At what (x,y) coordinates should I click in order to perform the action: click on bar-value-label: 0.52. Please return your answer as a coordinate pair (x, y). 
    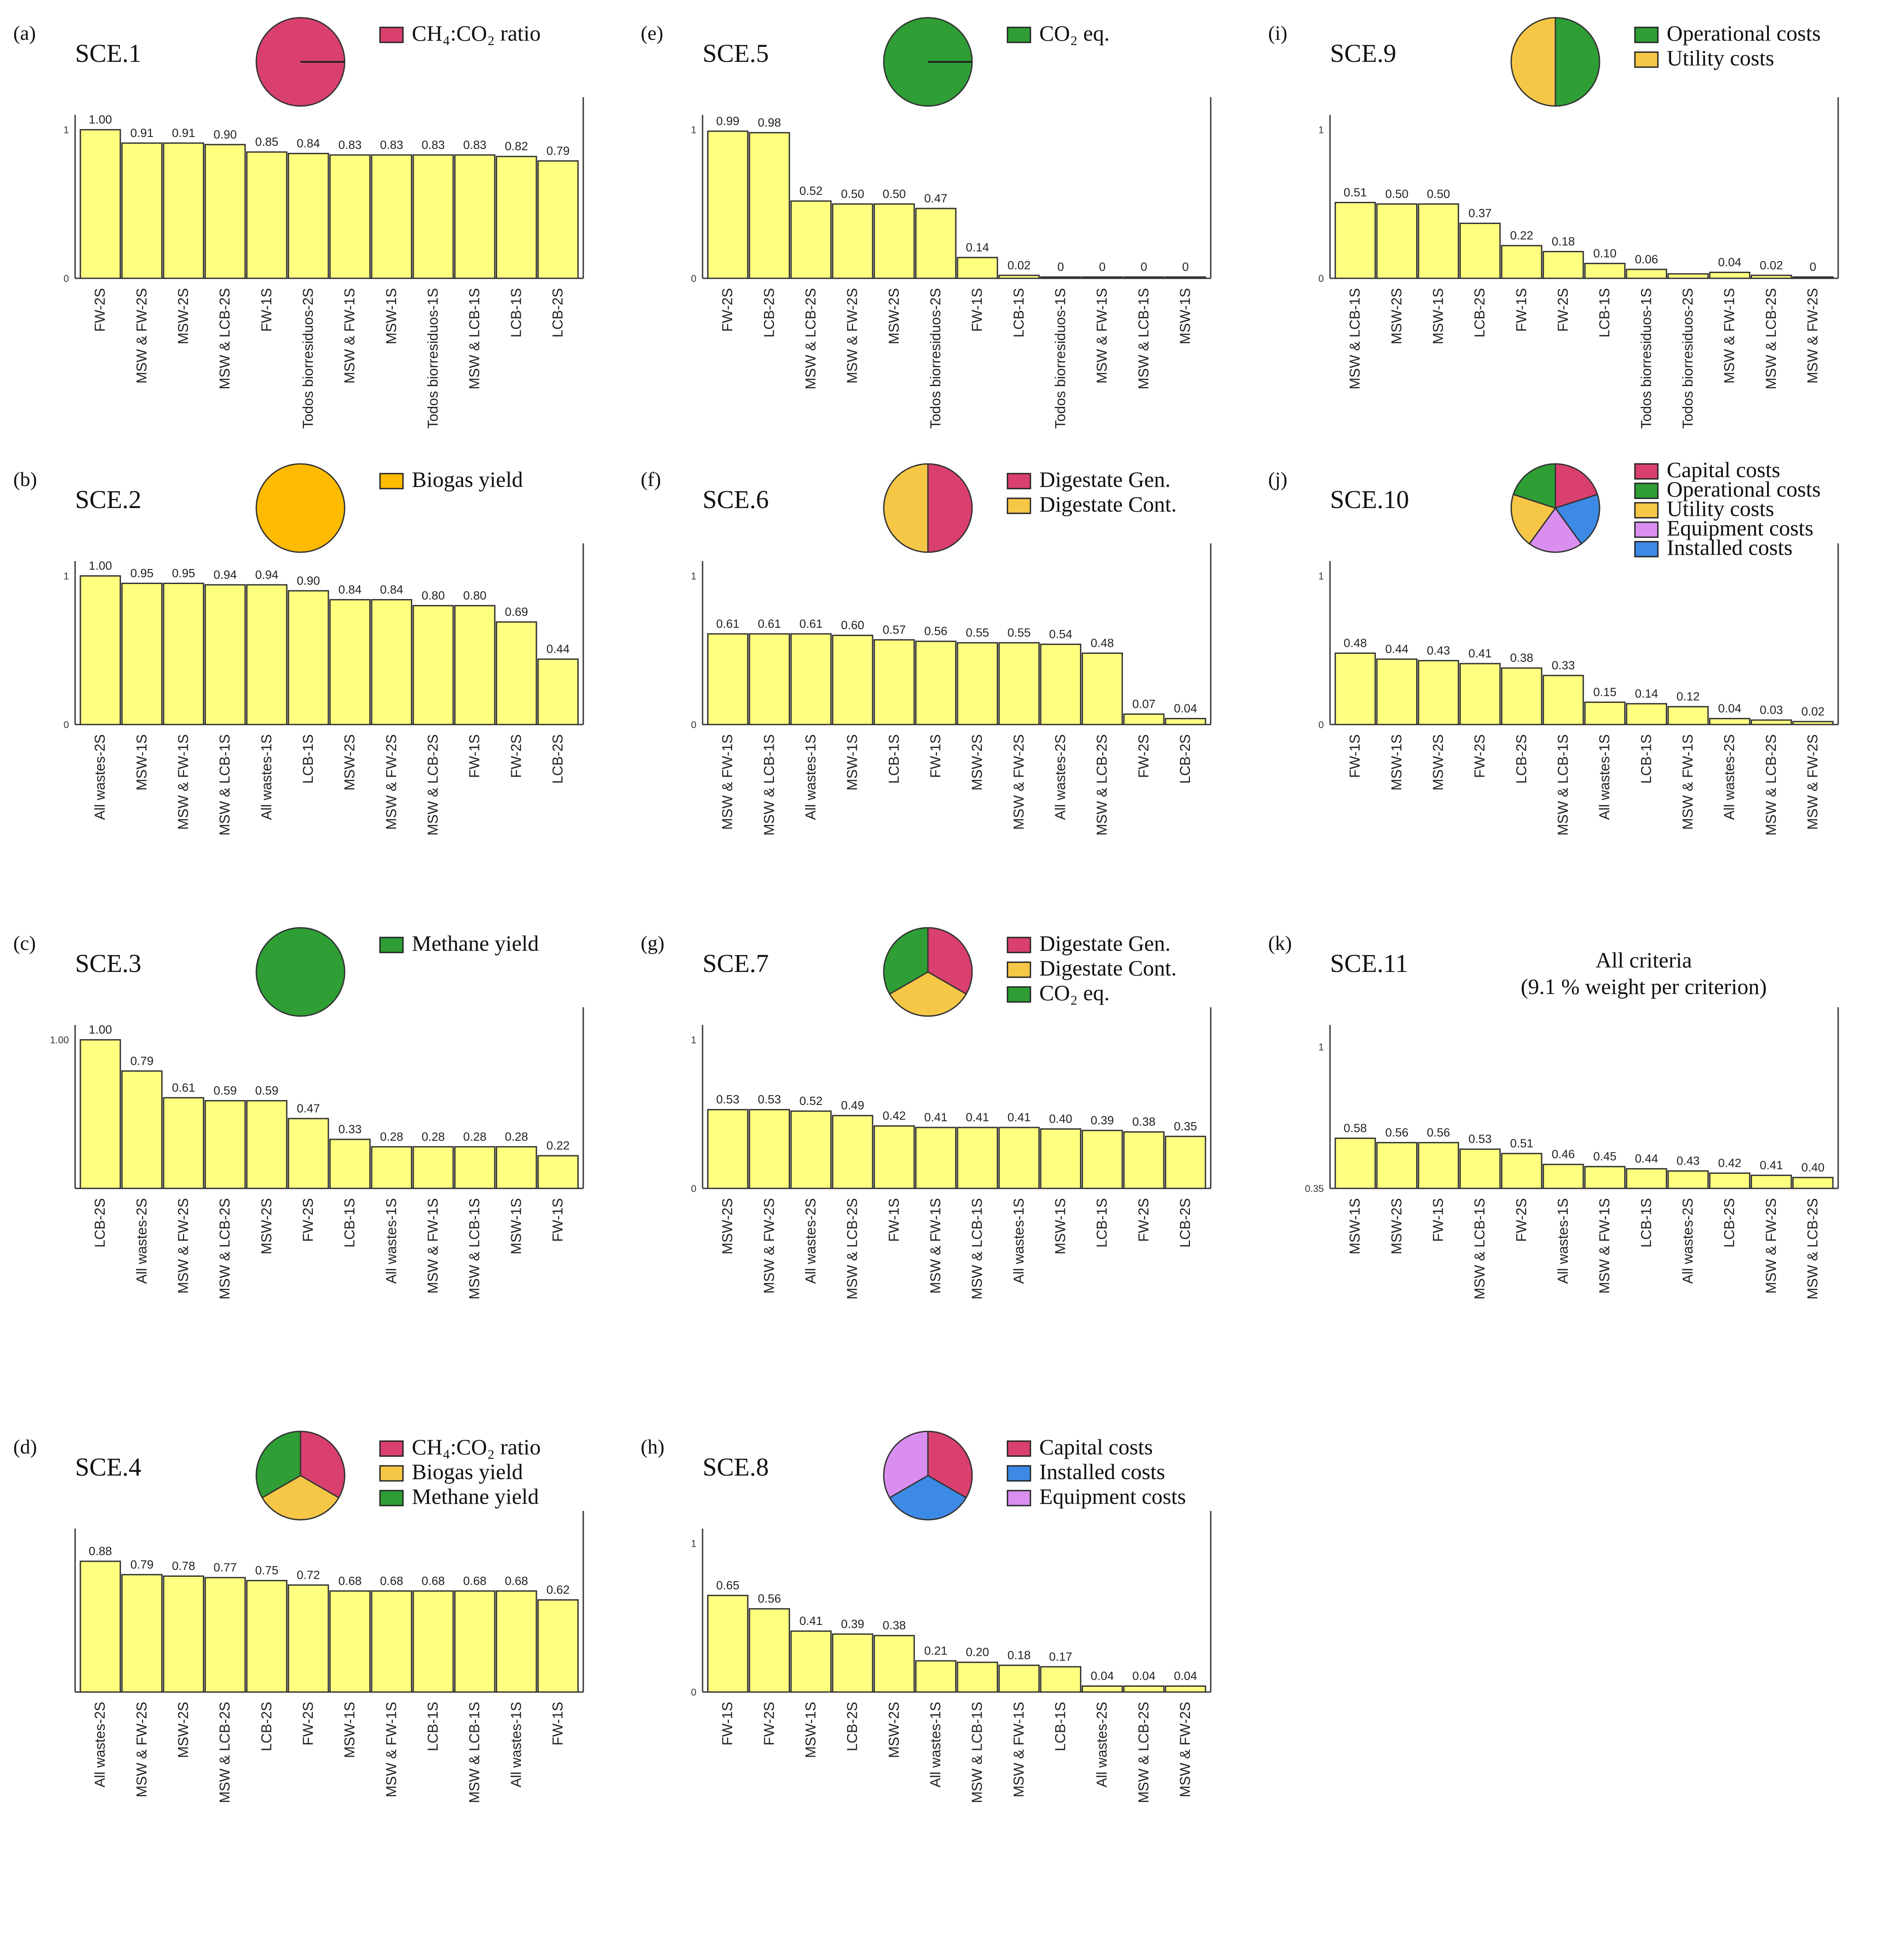
    Looking at the image, I should click on (811, 1101).